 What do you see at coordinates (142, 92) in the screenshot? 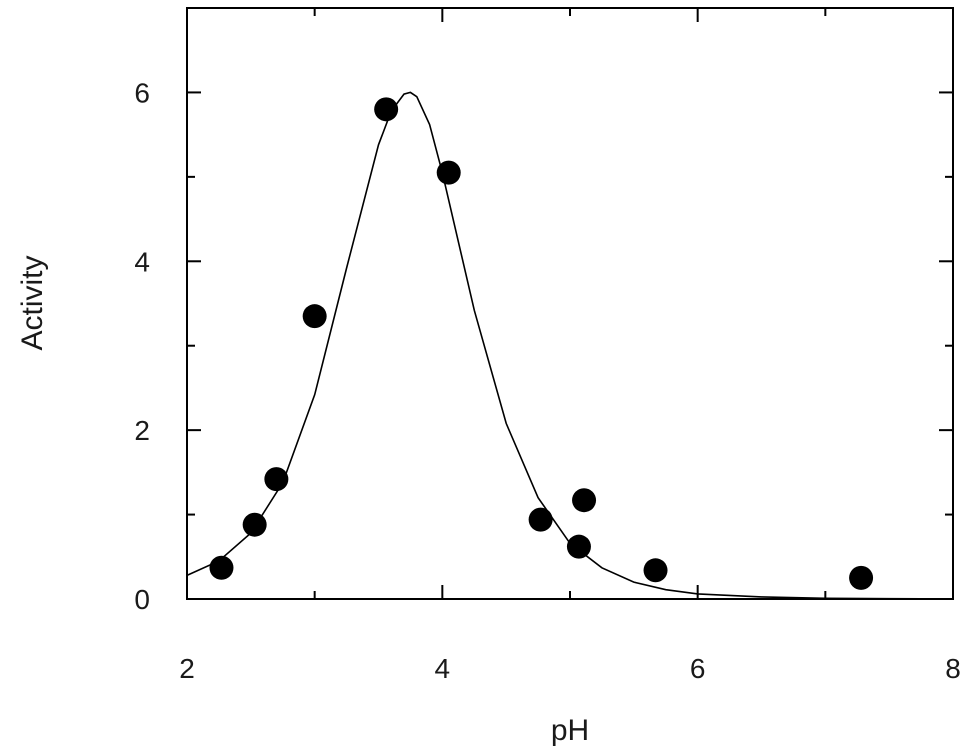
I see `y-tick-label: 6` at bounding box center [142, 92].